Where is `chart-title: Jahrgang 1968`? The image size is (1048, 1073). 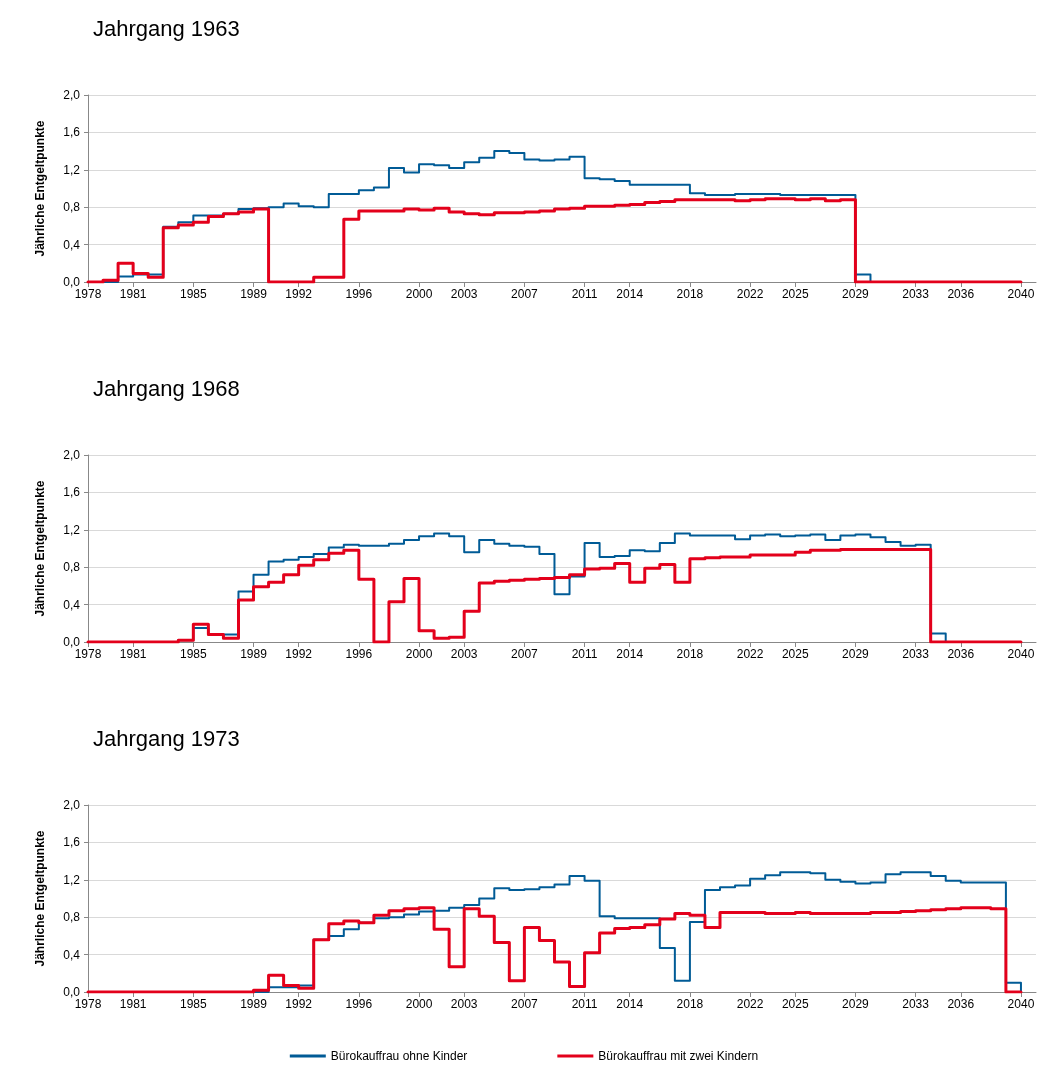
chart-title: Jahrgang 1968 is located at coordinates (166, 388).